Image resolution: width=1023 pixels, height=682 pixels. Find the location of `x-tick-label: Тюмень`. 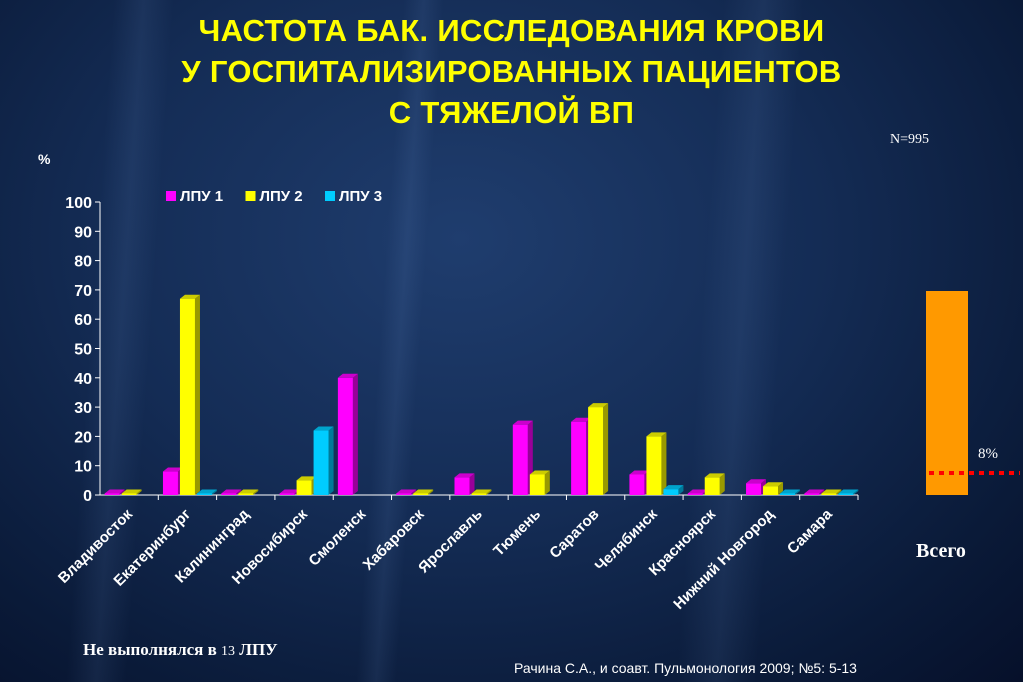

x-tick-label: Тюмень is located at coordinates (517, 533).